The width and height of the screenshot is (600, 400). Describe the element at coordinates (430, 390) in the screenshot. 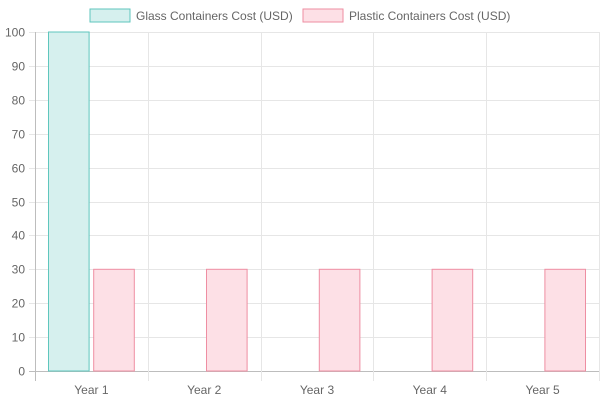

I see `x-tick-label-4: Year 4` at that location.